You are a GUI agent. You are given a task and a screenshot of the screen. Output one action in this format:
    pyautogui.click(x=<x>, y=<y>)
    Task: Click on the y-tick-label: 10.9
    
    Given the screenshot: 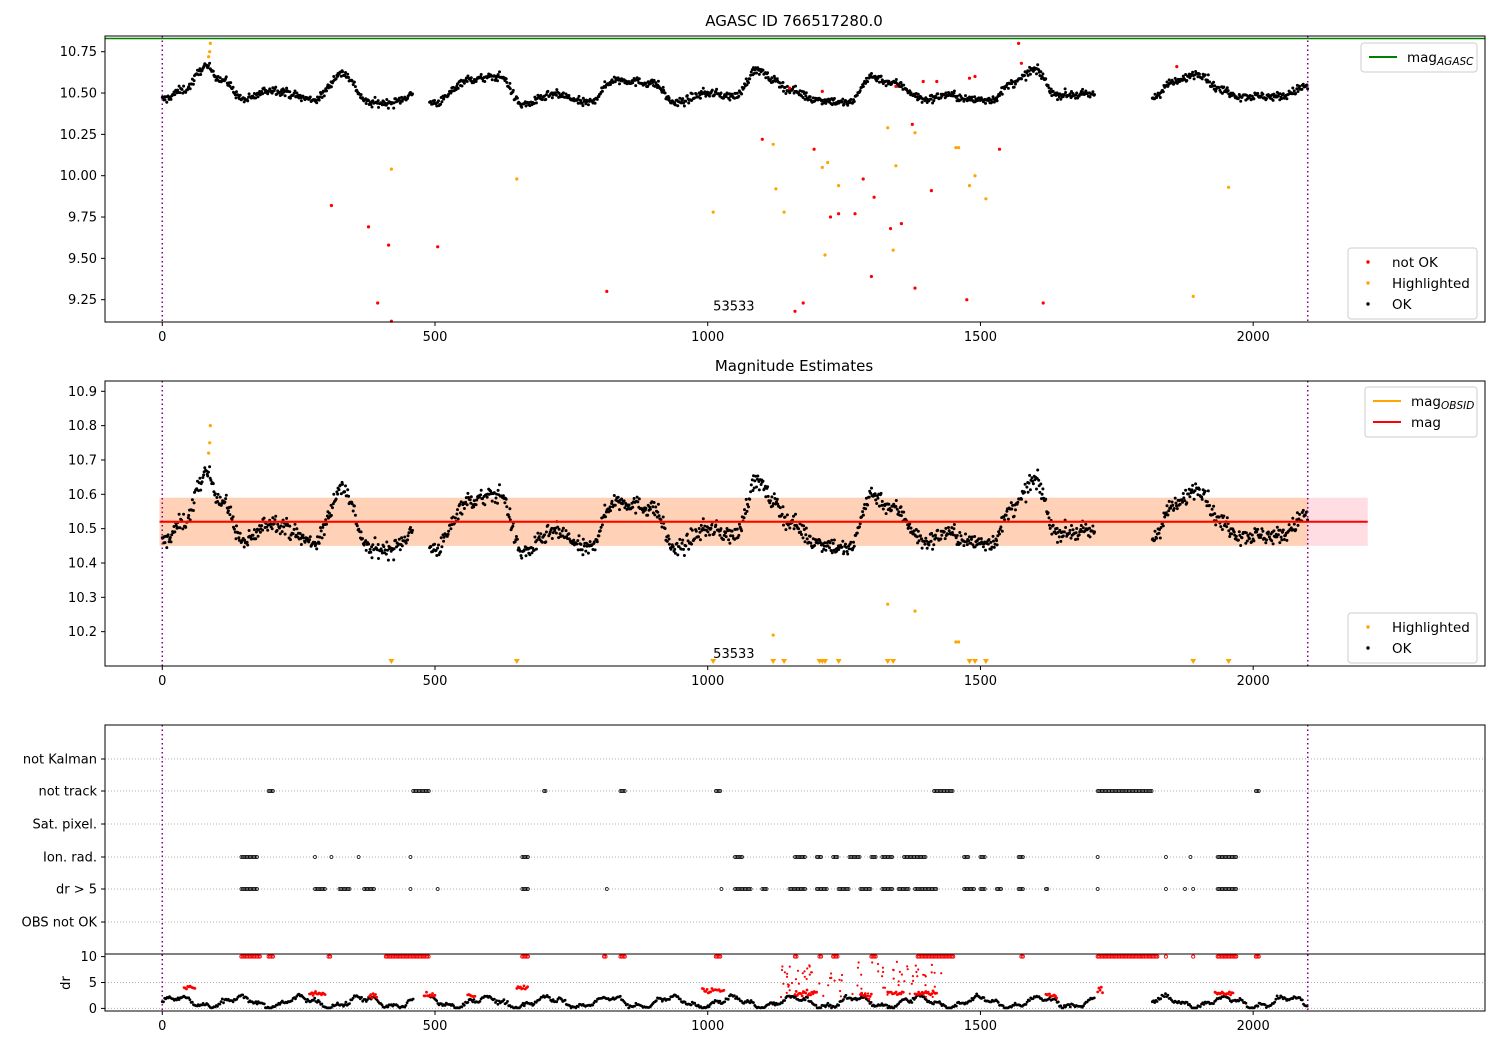 What is the action you would take?
    pyautogui.click(x=82, y=392)
    